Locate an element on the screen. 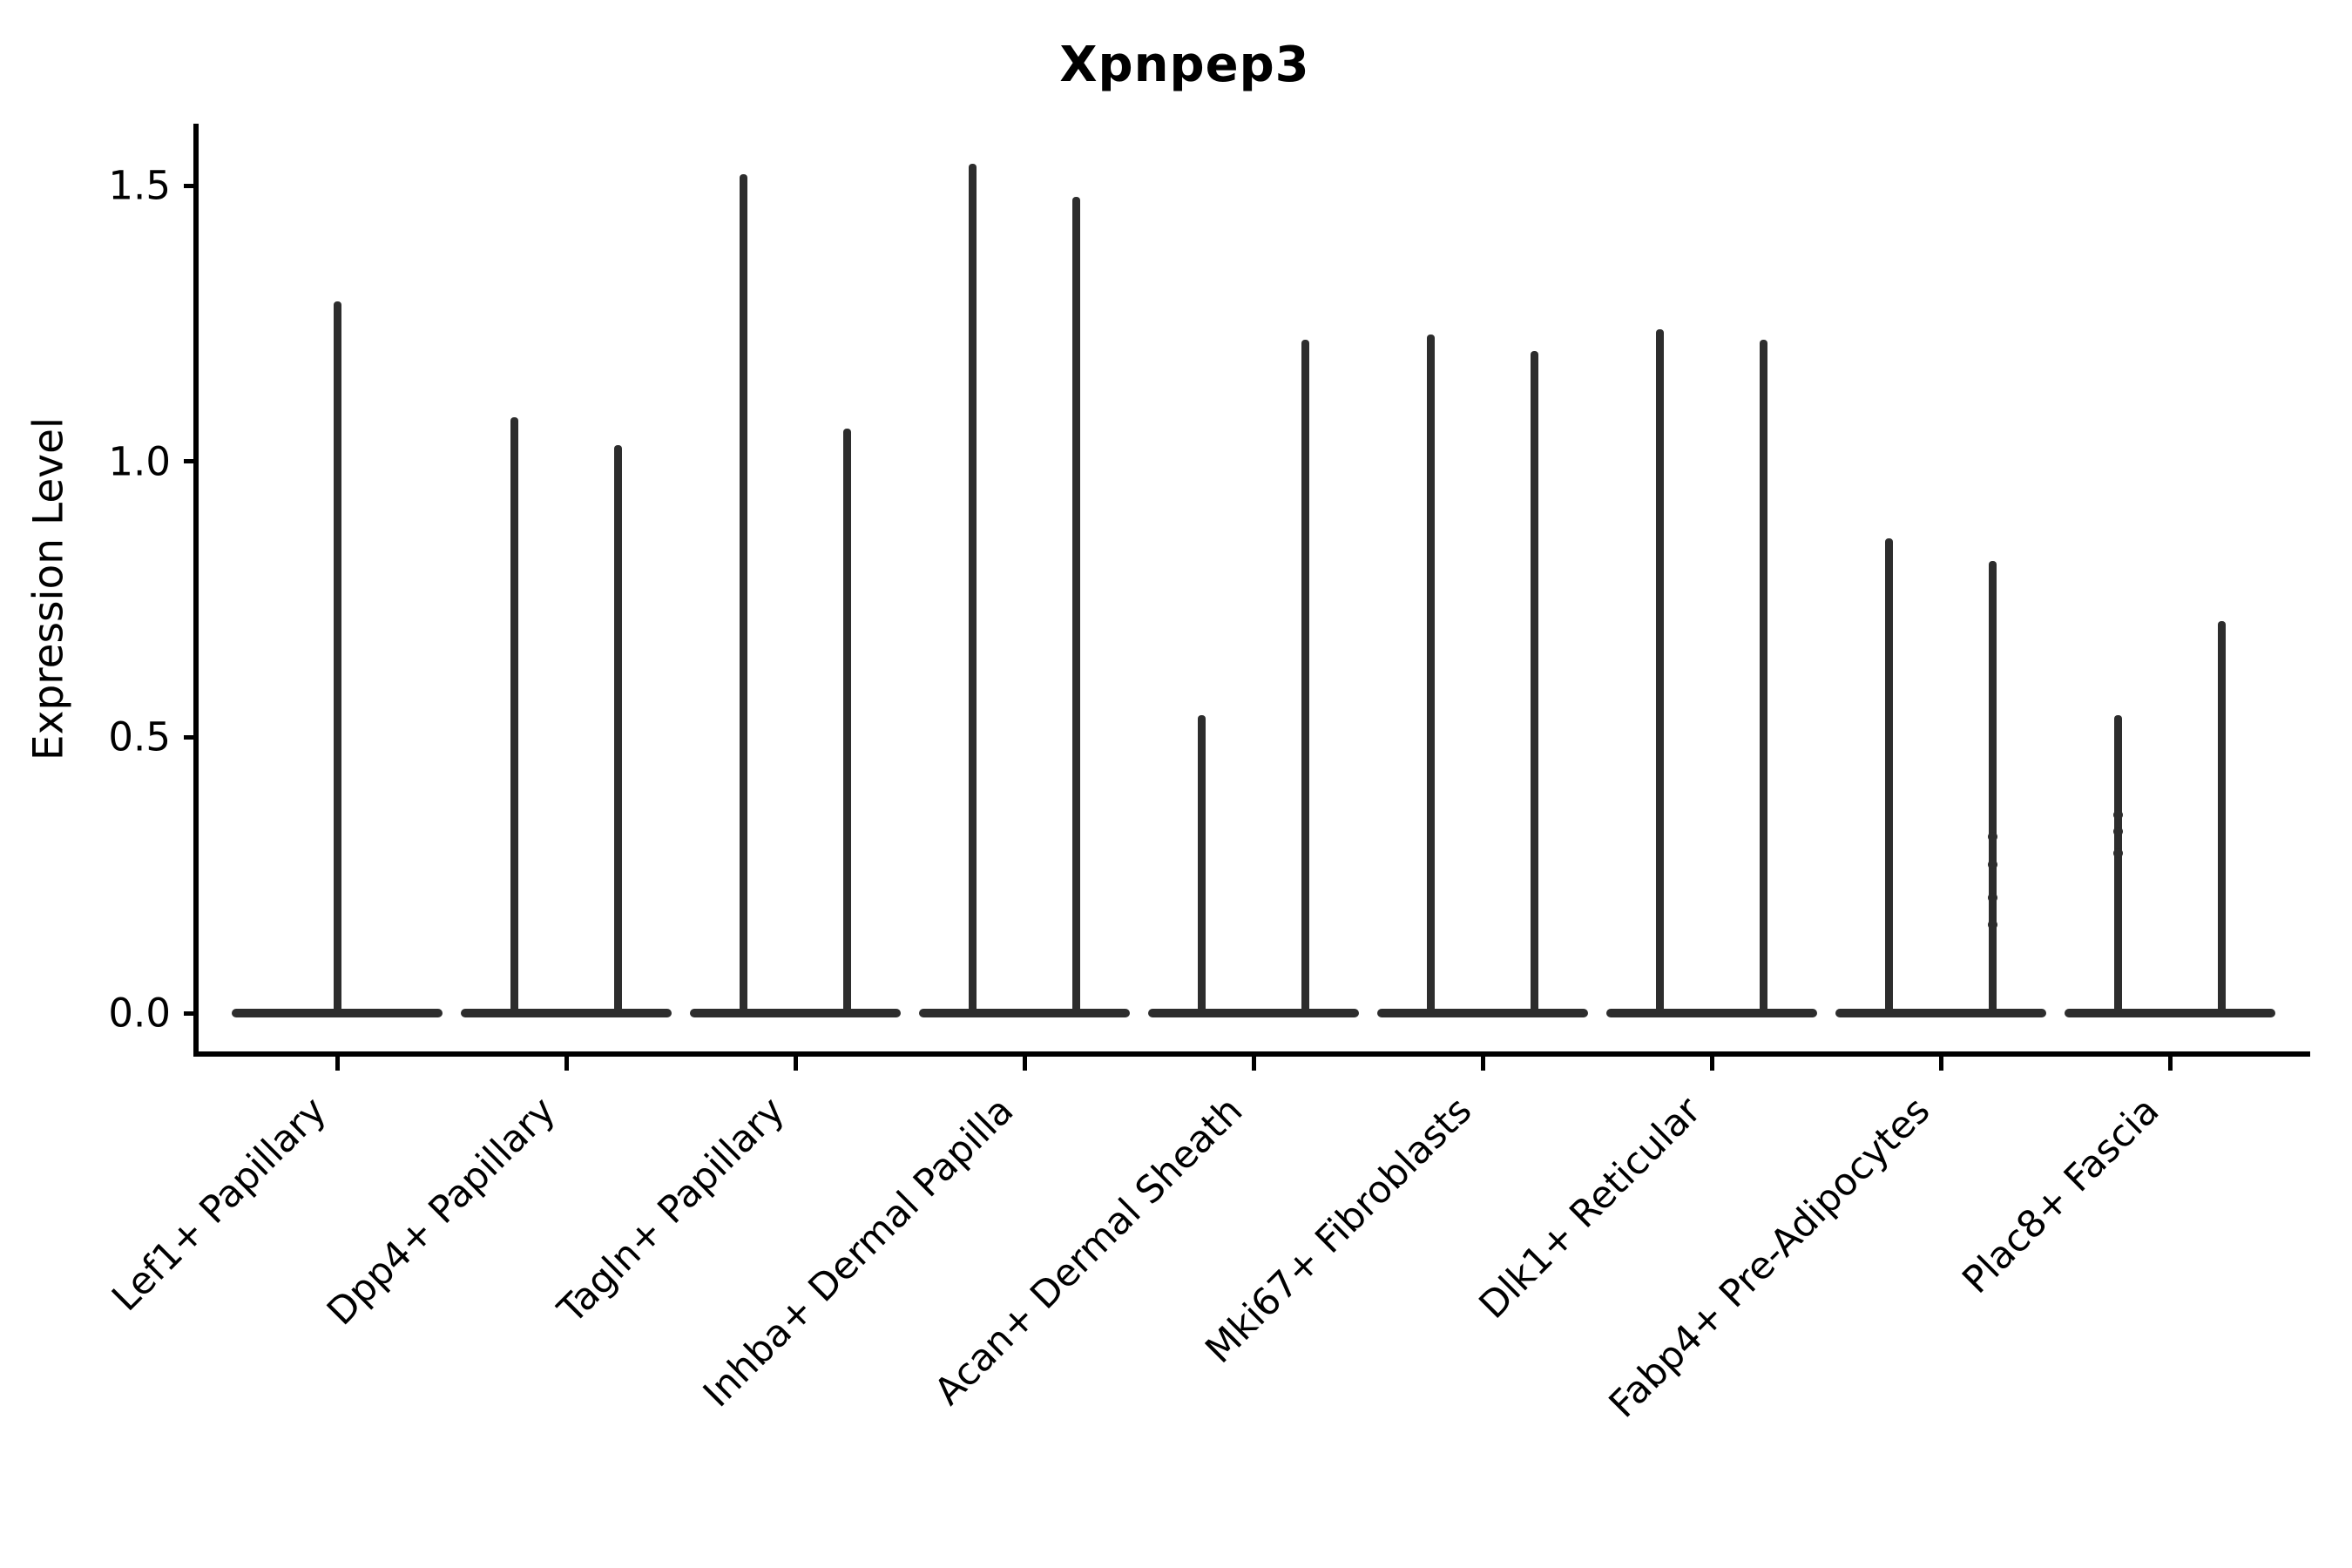  x-tick-label: Tagln+ Papillary is located at coordinates (672, 1211).